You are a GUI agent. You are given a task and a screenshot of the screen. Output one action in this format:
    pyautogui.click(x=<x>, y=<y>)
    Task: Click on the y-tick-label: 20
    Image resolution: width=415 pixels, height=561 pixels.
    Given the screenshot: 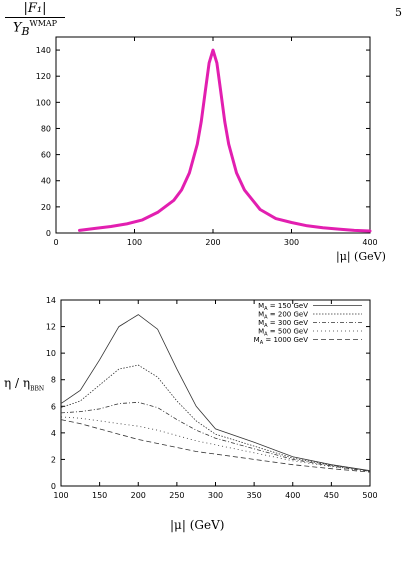 What is the action you would take?
    pyautogui.click(x=46, y=207)
    